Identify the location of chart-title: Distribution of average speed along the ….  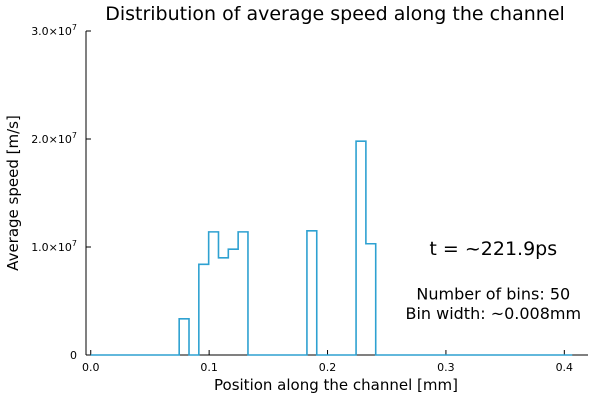
(335, 14).